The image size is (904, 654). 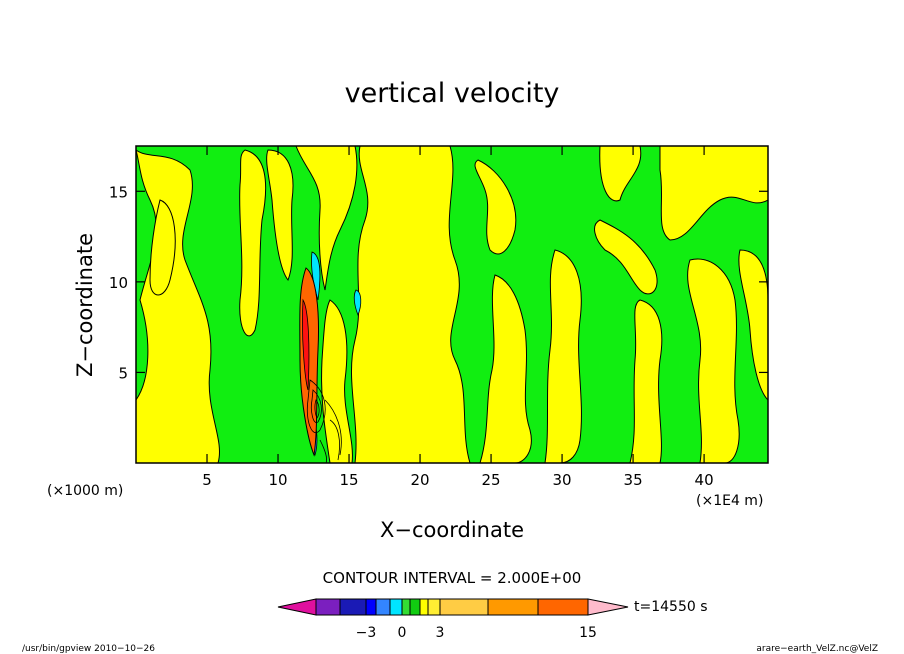 What do you see at coordinates (348, 480) in the screenshot?
I see `x-tick-label: 15` at bounding box center [348, 480].